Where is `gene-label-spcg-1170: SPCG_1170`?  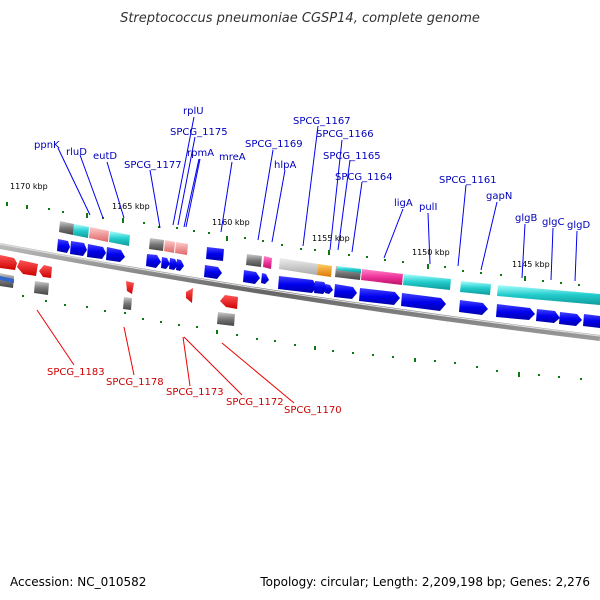 gene-label-spcg-1170: SPCG_1170 is located at coordinates (313, 410).